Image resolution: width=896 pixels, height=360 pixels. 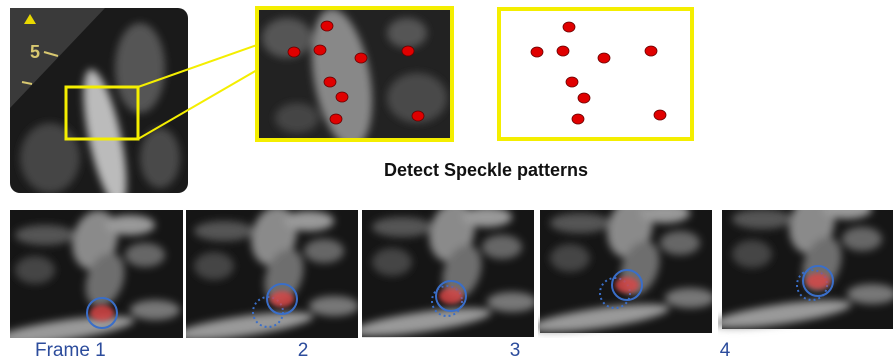 I want to click on speckle-dots, so click(x=356, y=72).